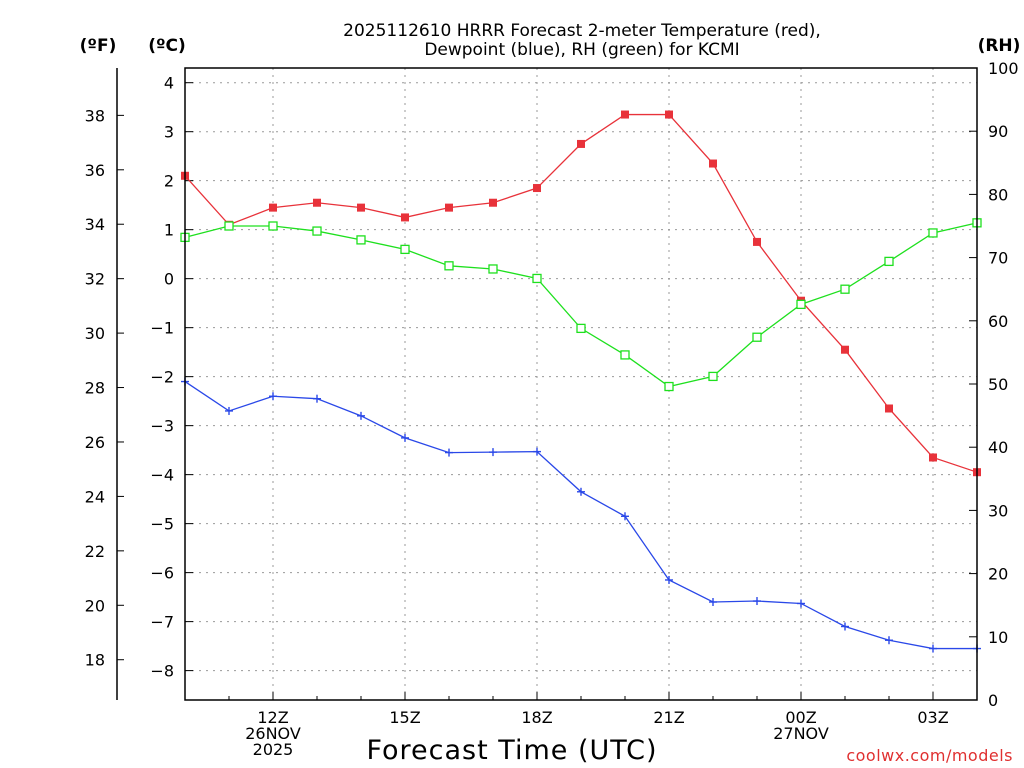 This screenshot has height=768, width=1024. Describe the element at coordinates (162, 622) in the screenshot. I see `celsius-tick-label: −7` at that location.